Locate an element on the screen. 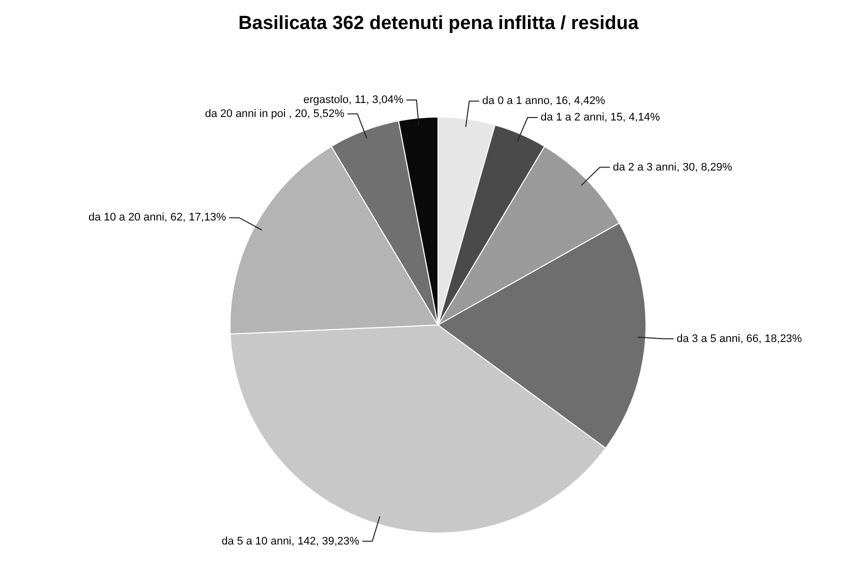  slice-label: ergastolo, 11, 3,04% is located at coordinates (353, 100).